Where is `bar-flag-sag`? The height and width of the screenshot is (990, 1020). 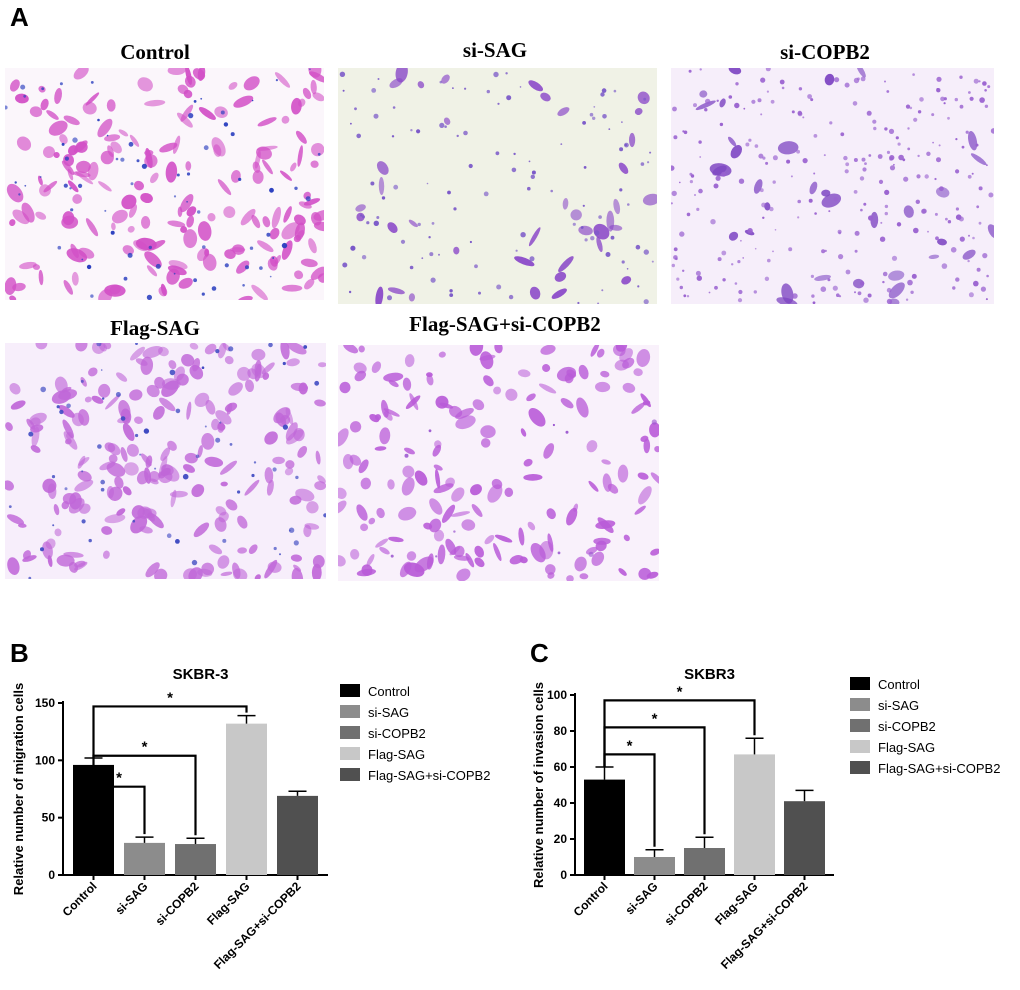
bar-flag-sag is located at coordinates (246, 799).